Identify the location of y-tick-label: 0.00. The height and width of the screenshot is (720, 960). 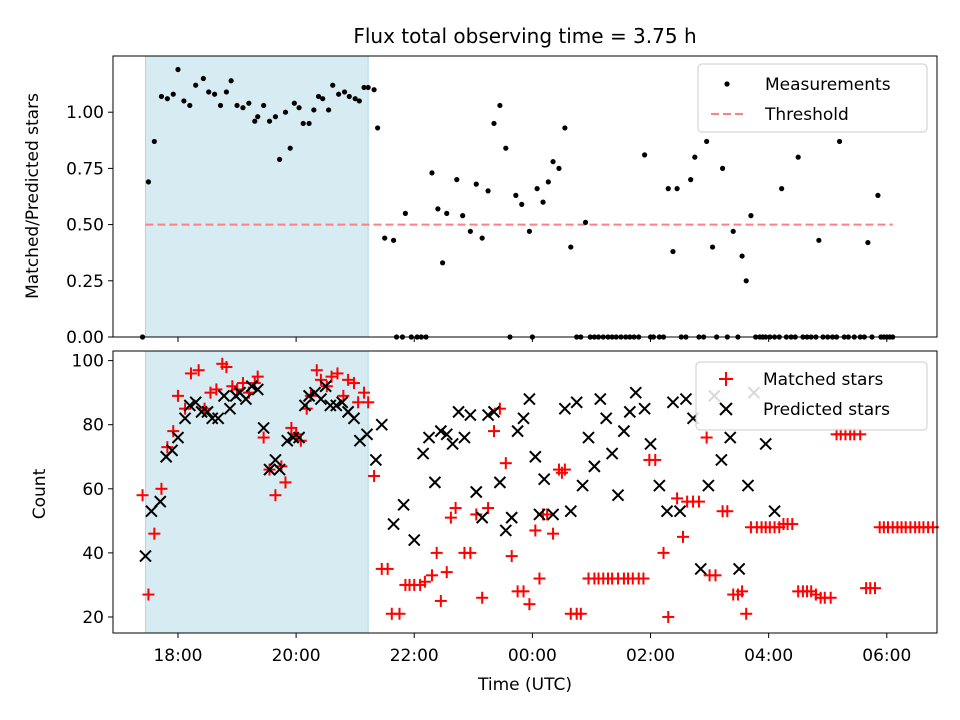
(85, 338).